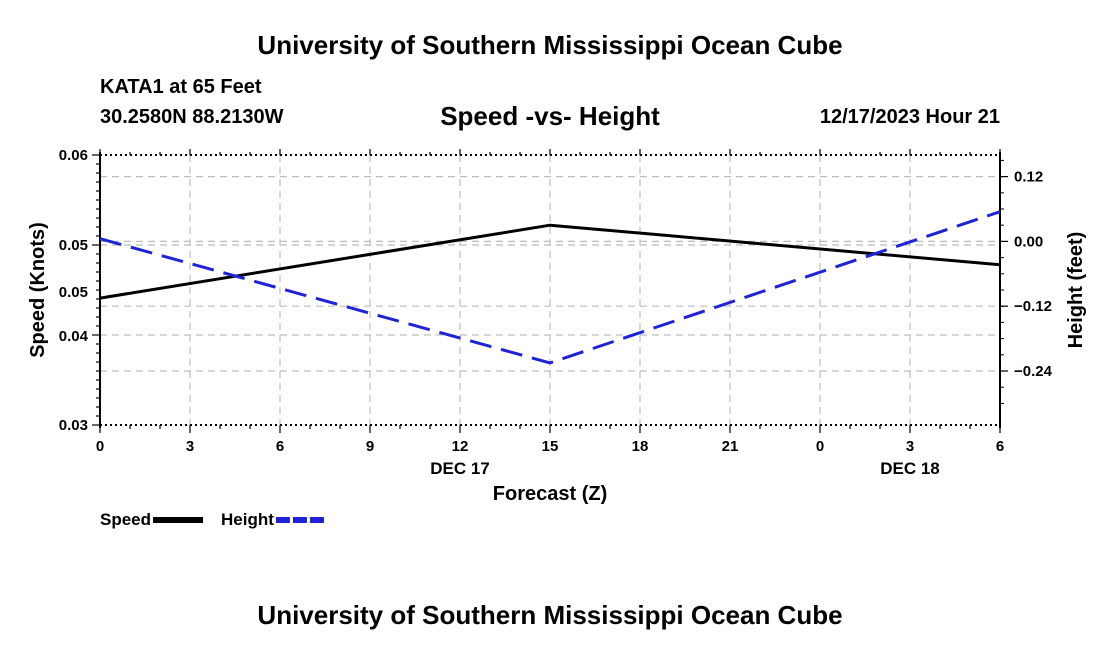 Image resolution: width=1100 pixels, height=650 pixels. Describe the element at coordinates (550, 494) in the screenshot. I see `x-axis-title: Forecast (Z)` at that location.